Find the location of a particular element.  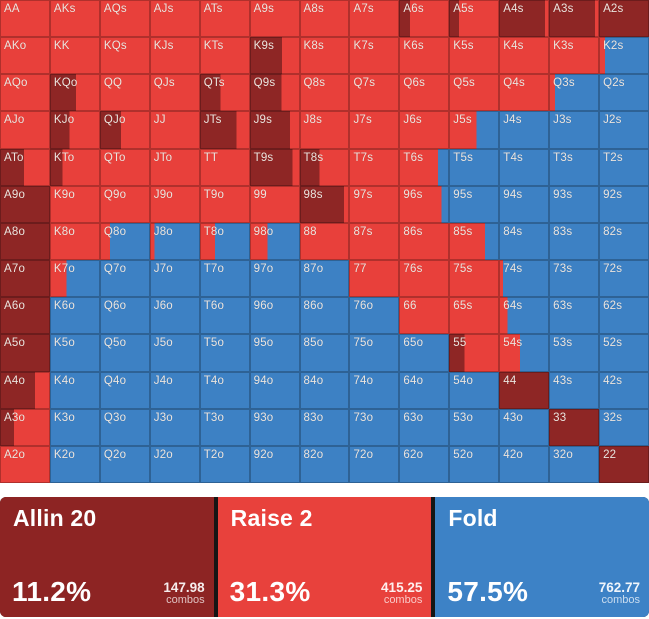

hand-cell-32s: 32s is located at coordinates (624, 427).